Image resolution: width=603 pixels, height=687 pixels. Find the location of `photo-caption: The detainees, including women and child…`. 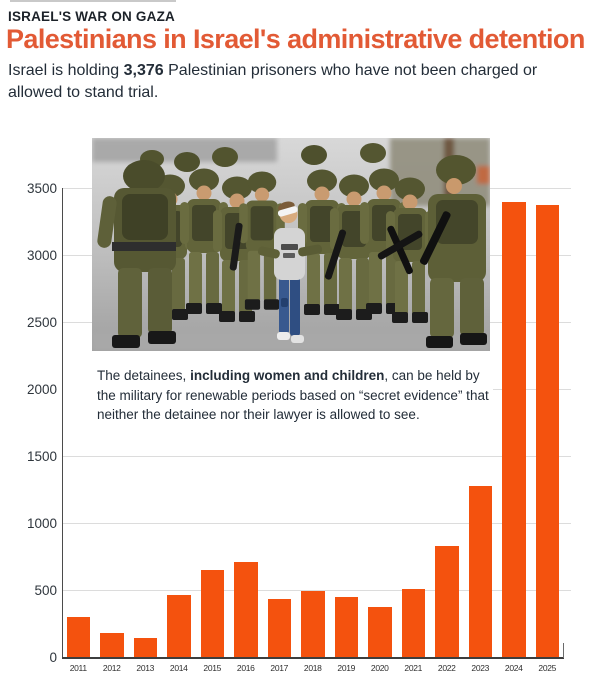

photo-caption: The detainees, including women and child… is located at coordinates (278, 394).